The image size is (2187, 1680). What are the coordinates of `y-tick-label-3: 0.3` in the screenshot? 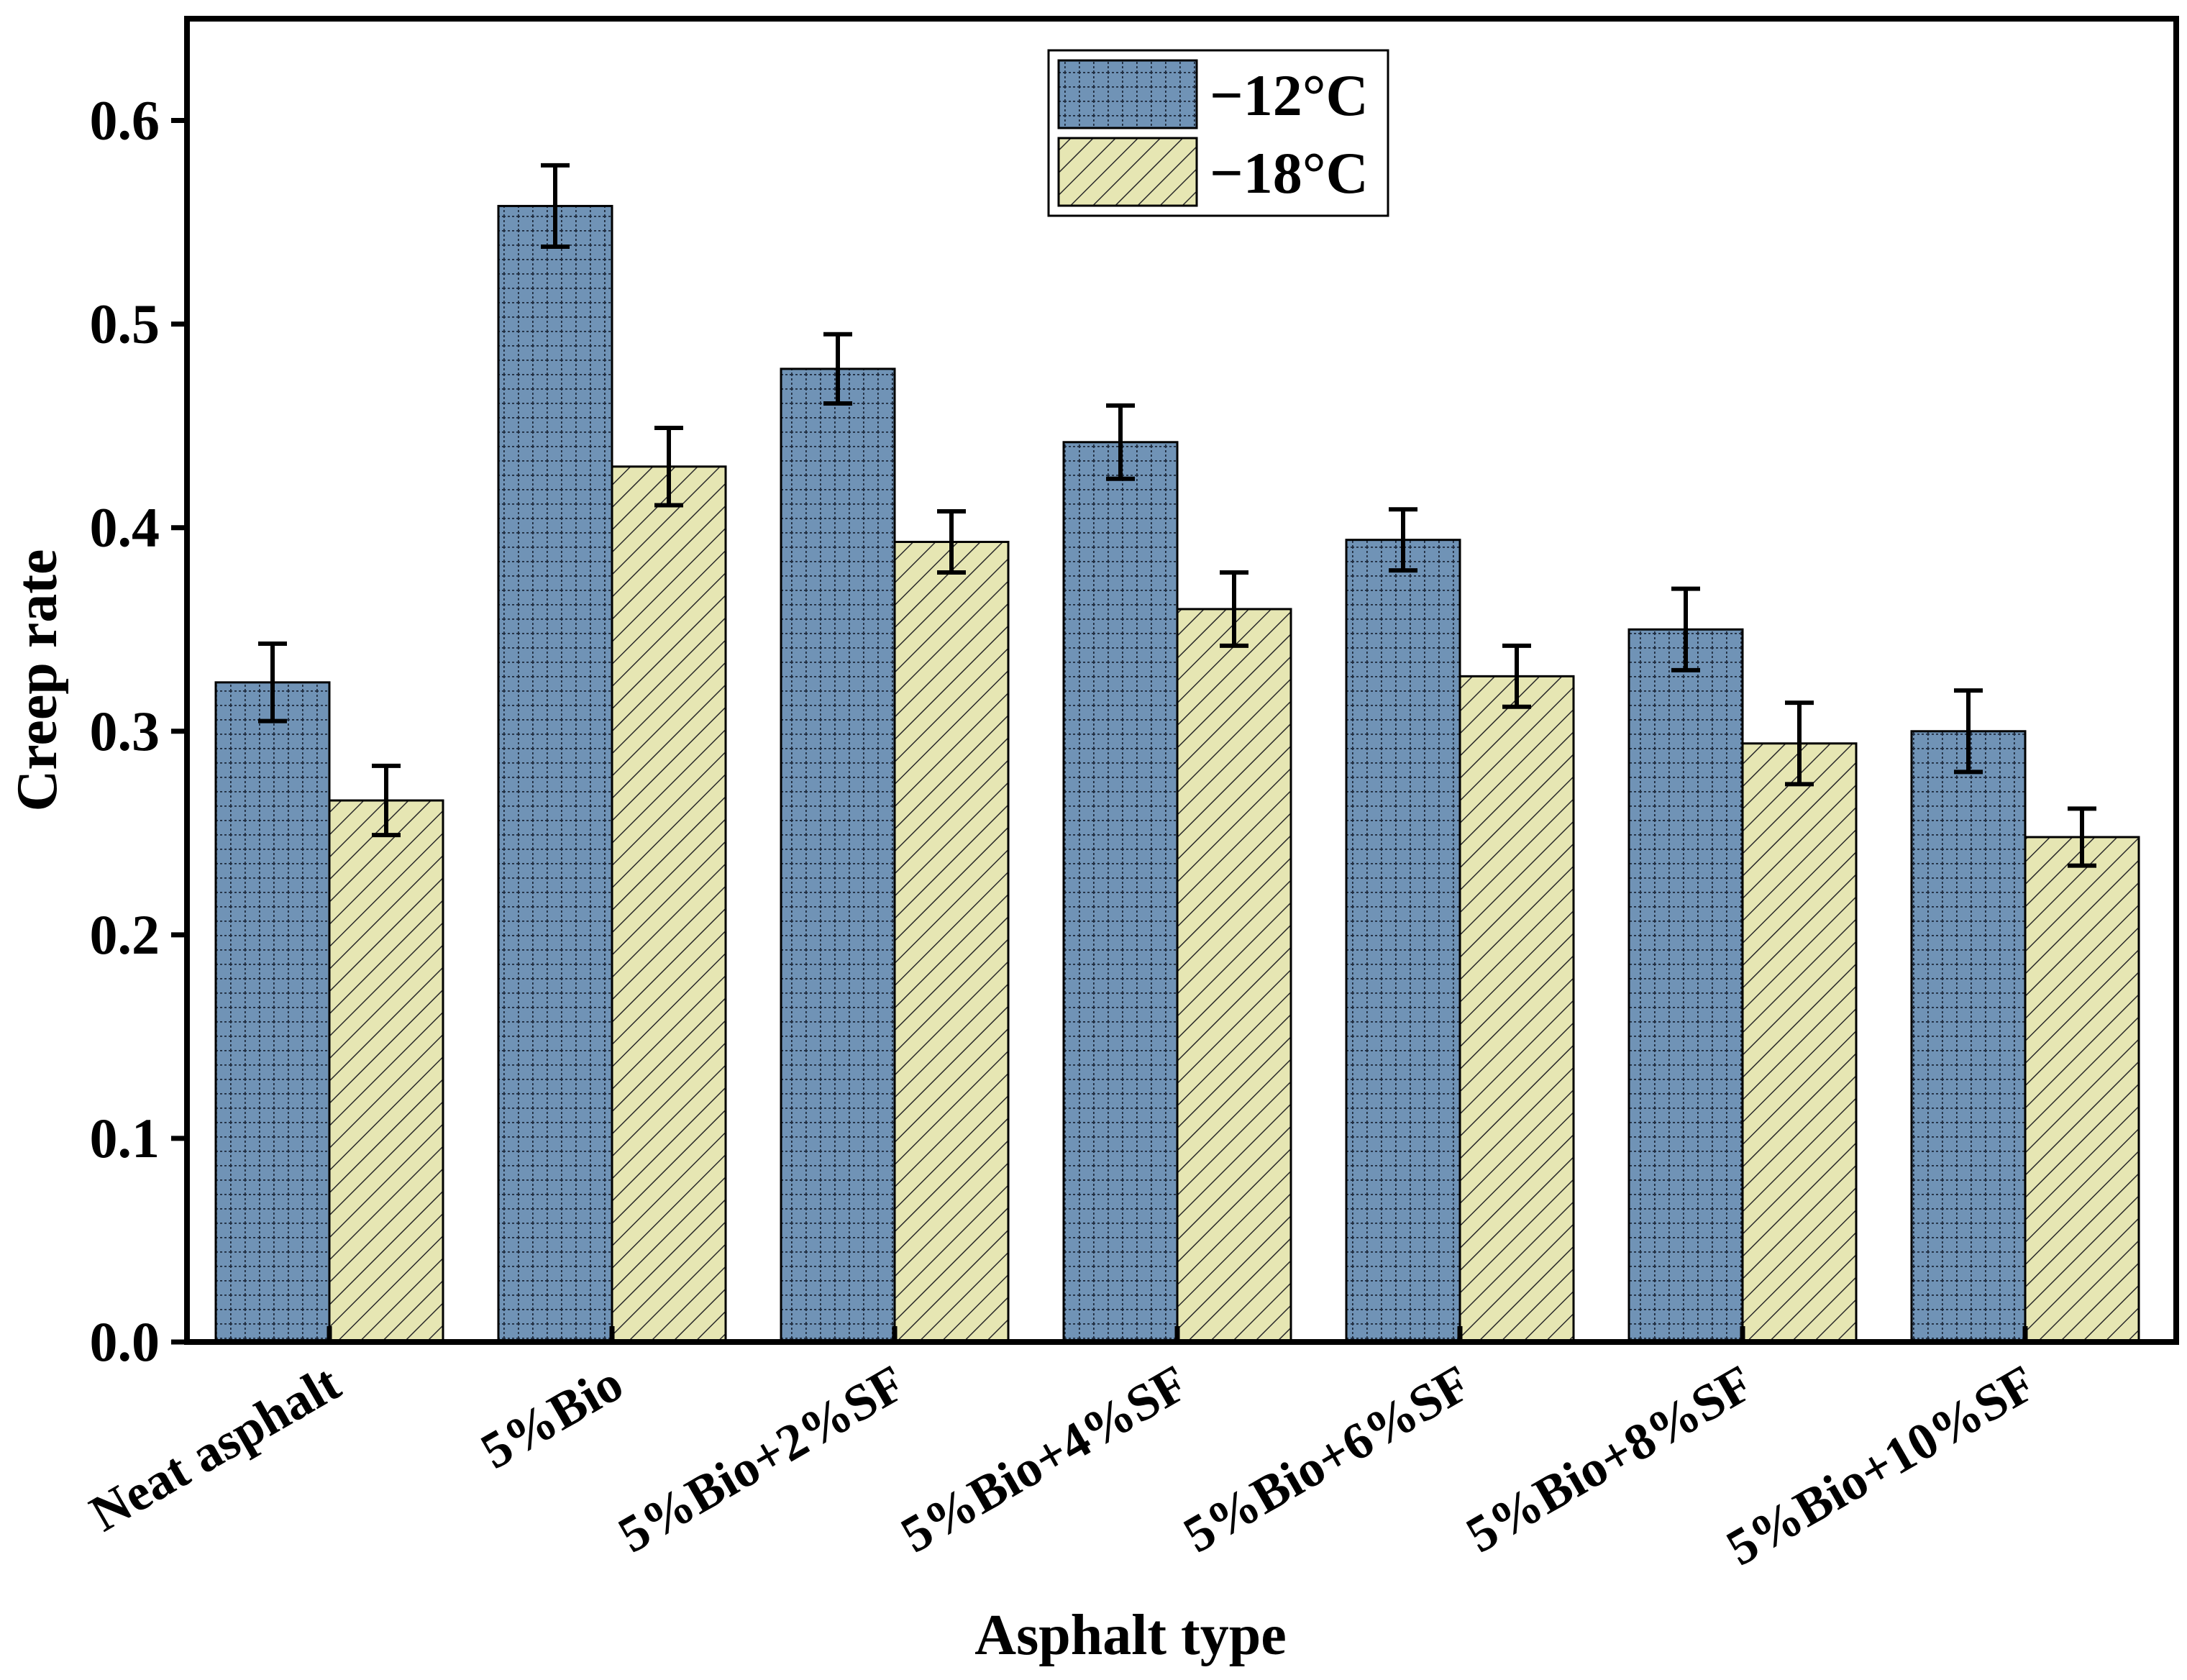 It's located at (125, 731).